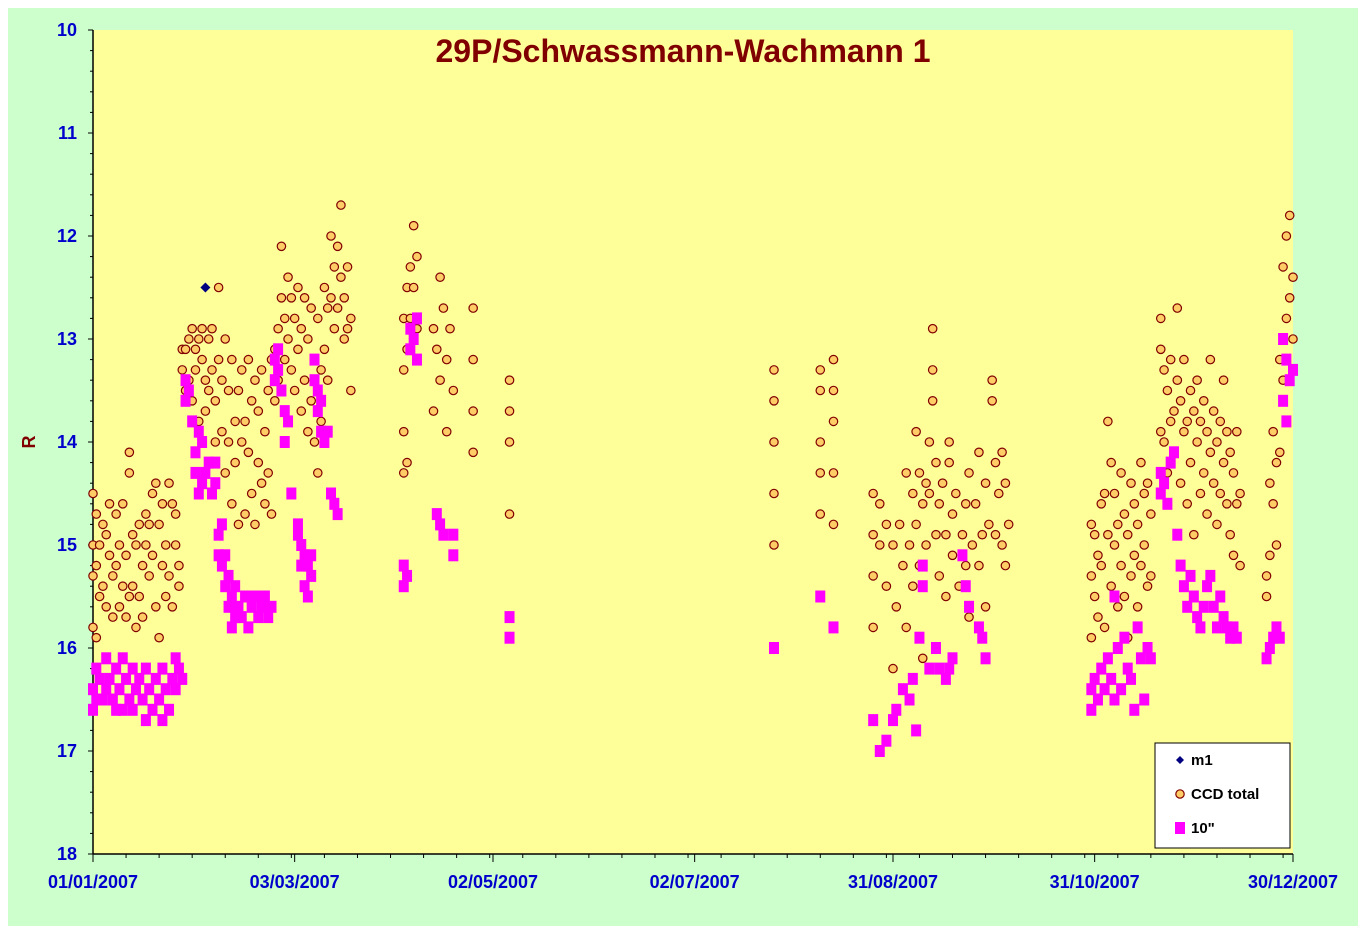 This screenshot has height=934, width=1366. Describe the element at coordinates (1180, 760) in the screenshot. I see `legend-m1-marker` at that location.